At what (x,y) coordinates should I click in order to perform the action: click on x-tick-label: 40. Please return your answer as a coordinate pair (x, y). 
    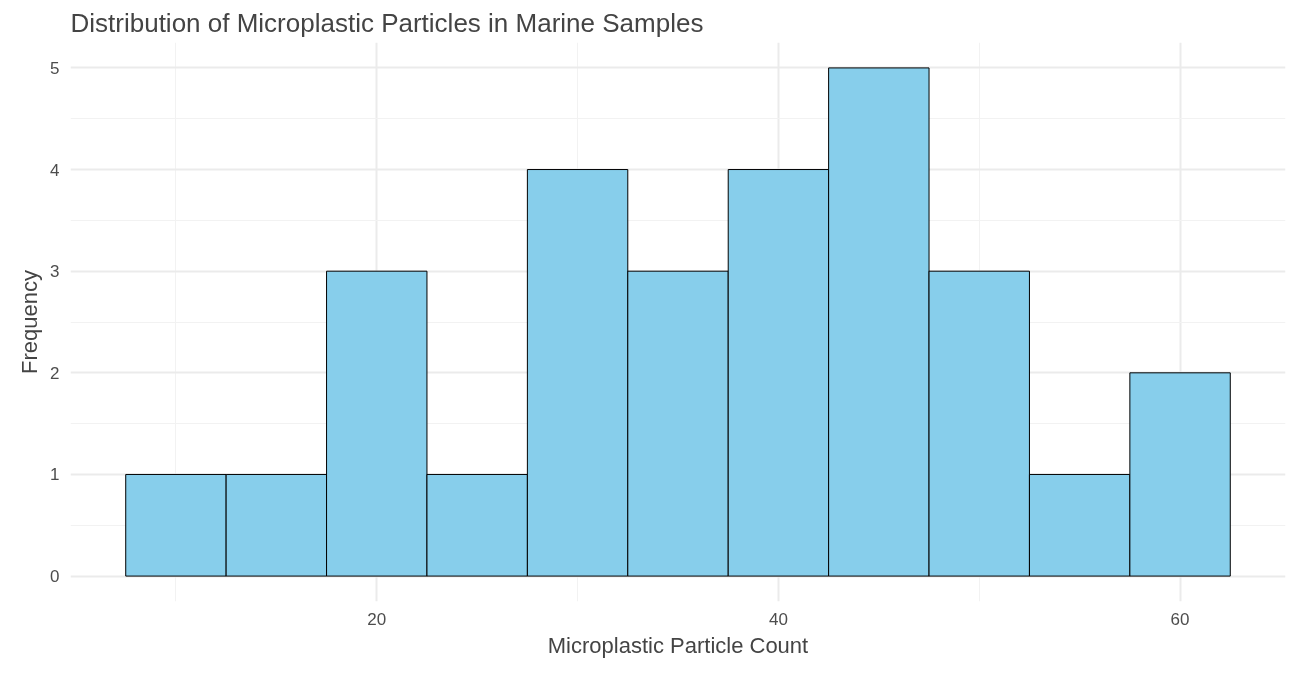
    Looking at the image, I should click on (778, 619).